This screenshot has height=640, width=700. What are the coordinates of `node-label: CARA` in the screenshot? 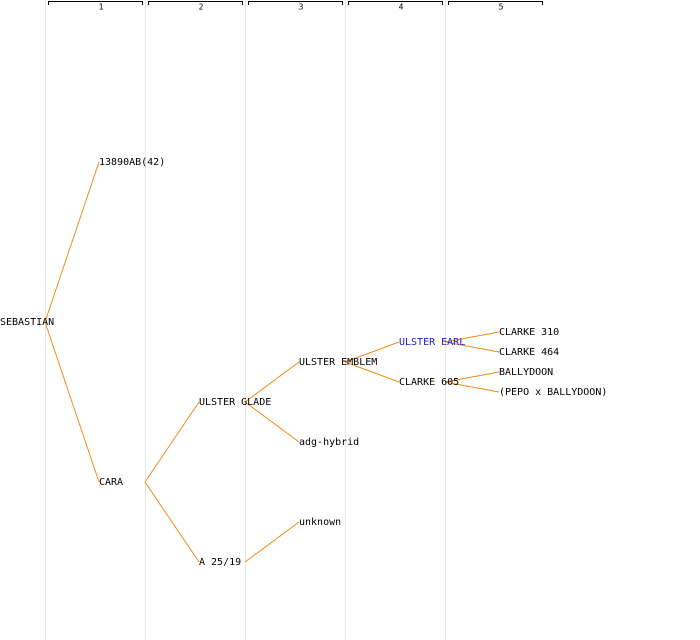 It's located at (111, 482).